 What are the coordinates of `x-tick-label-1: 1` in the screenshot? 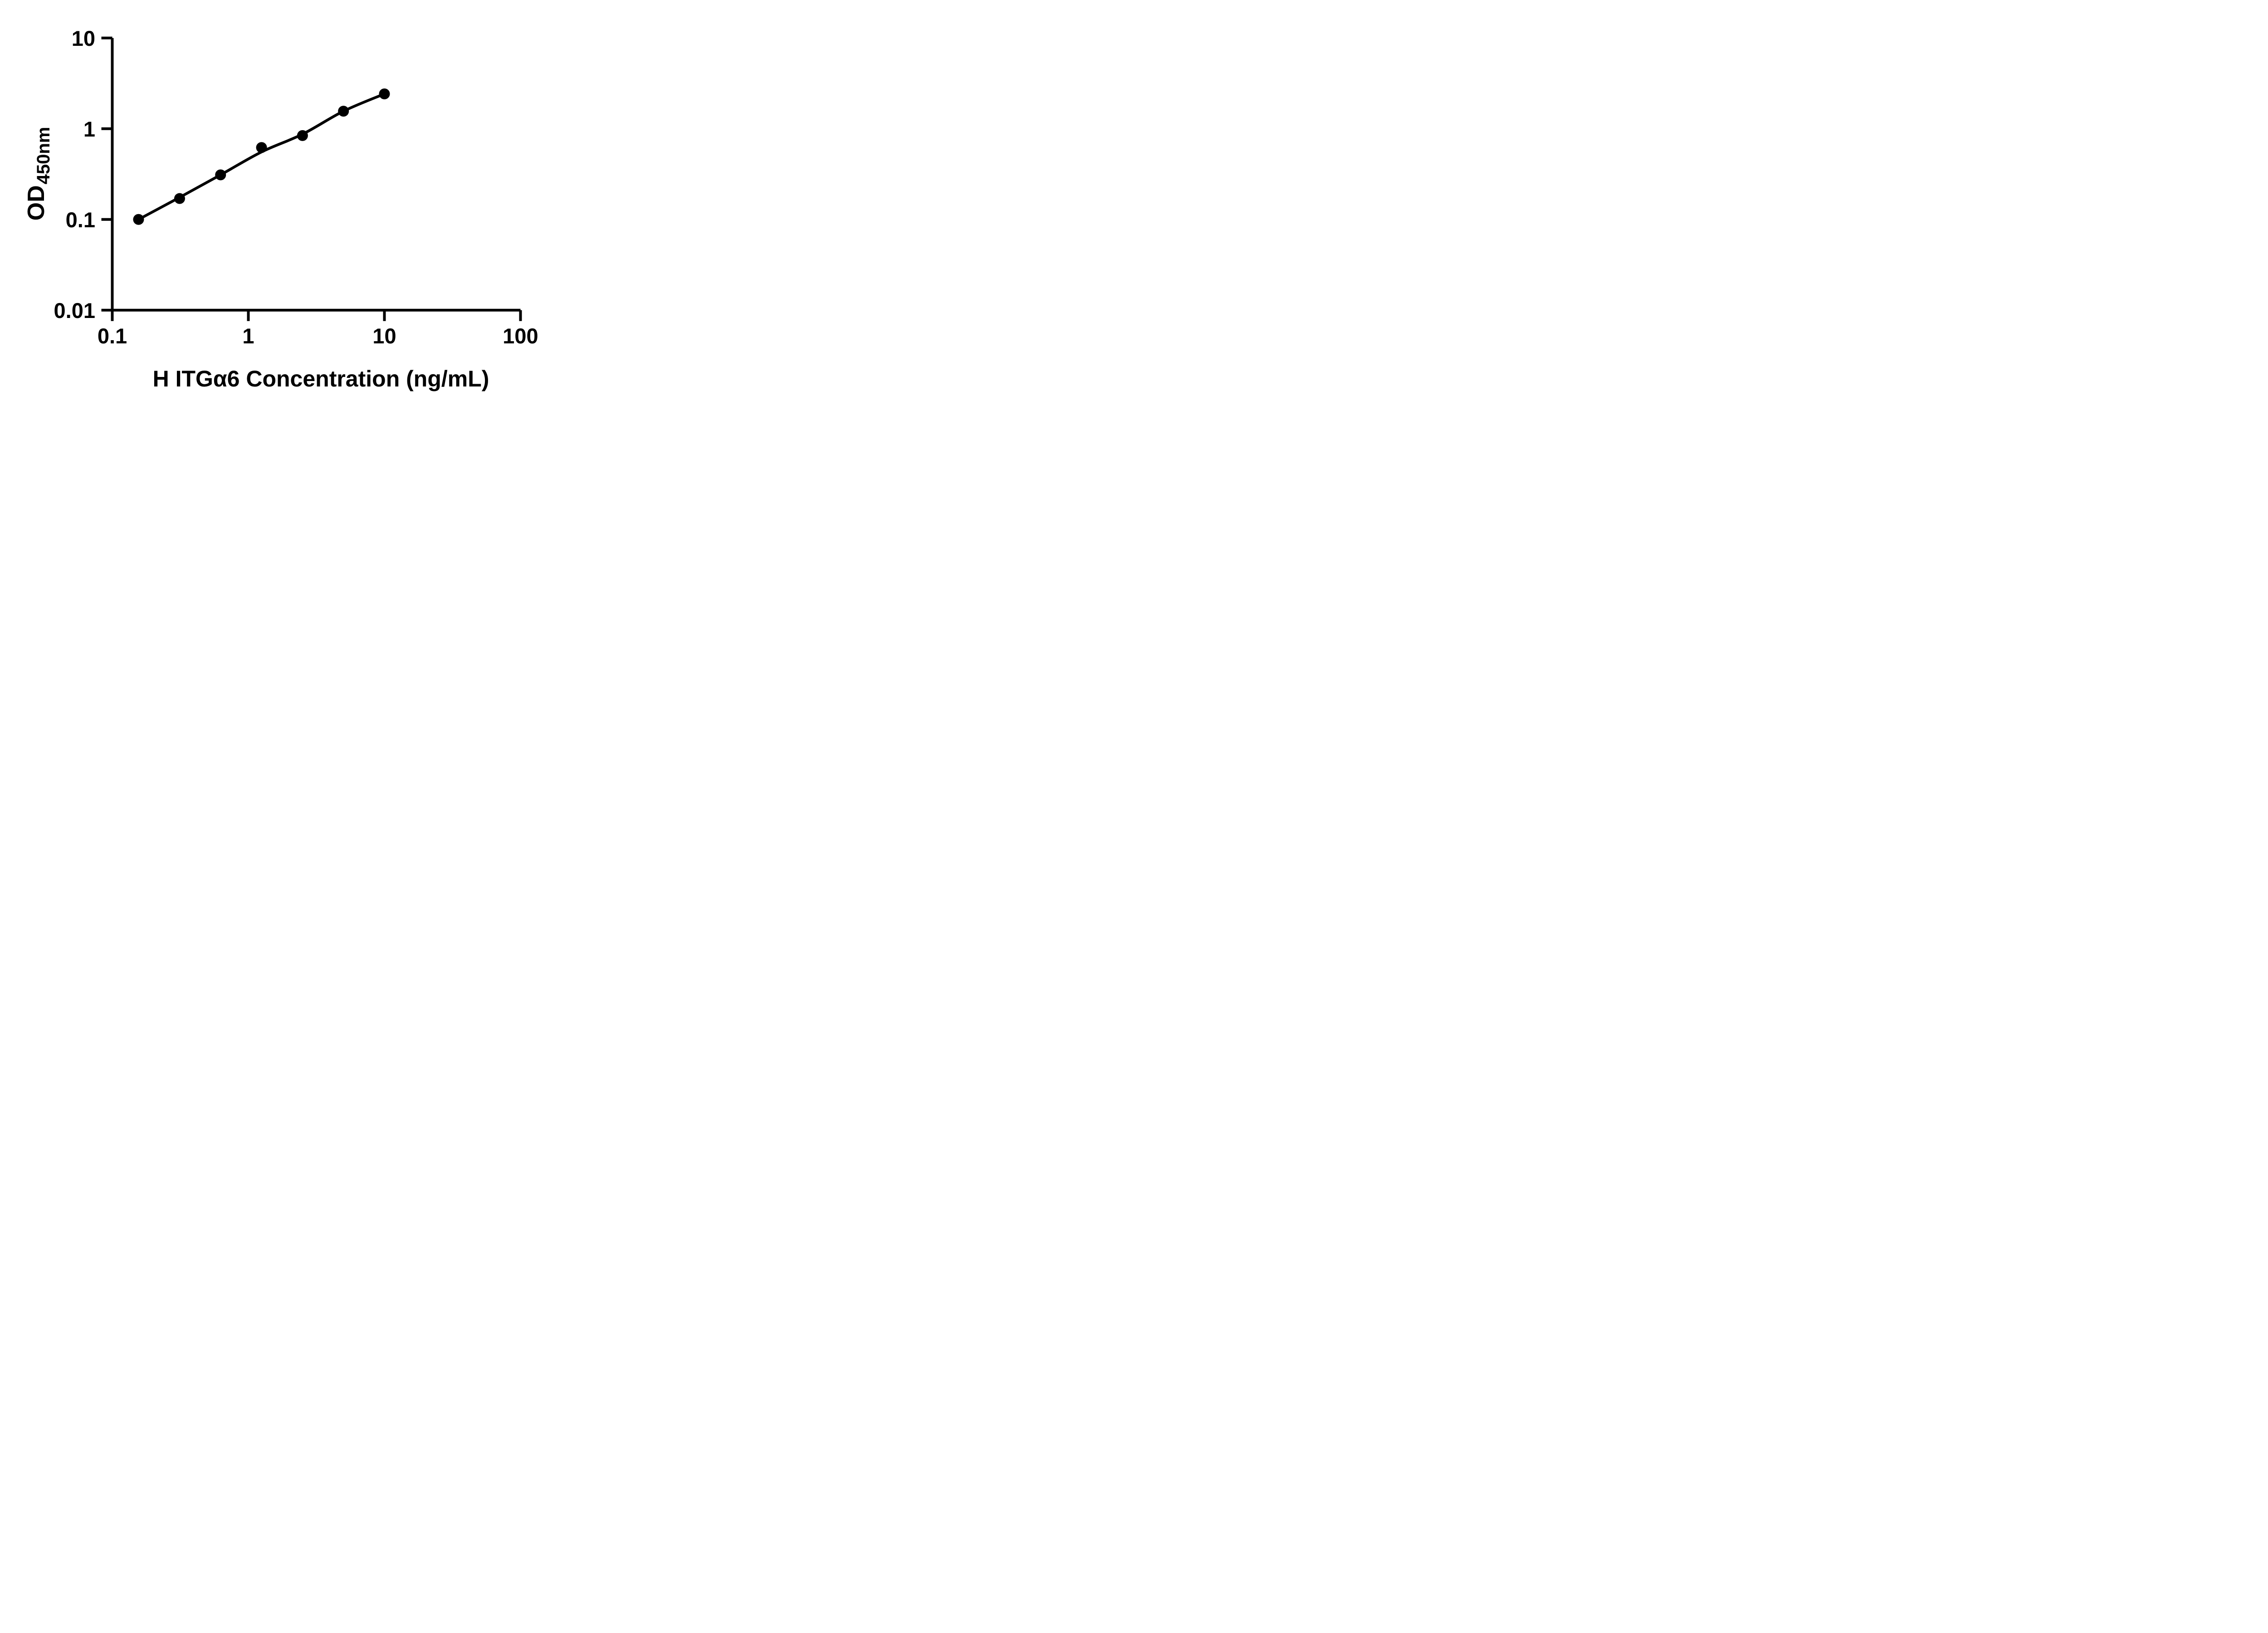 It's located at (248, 336).